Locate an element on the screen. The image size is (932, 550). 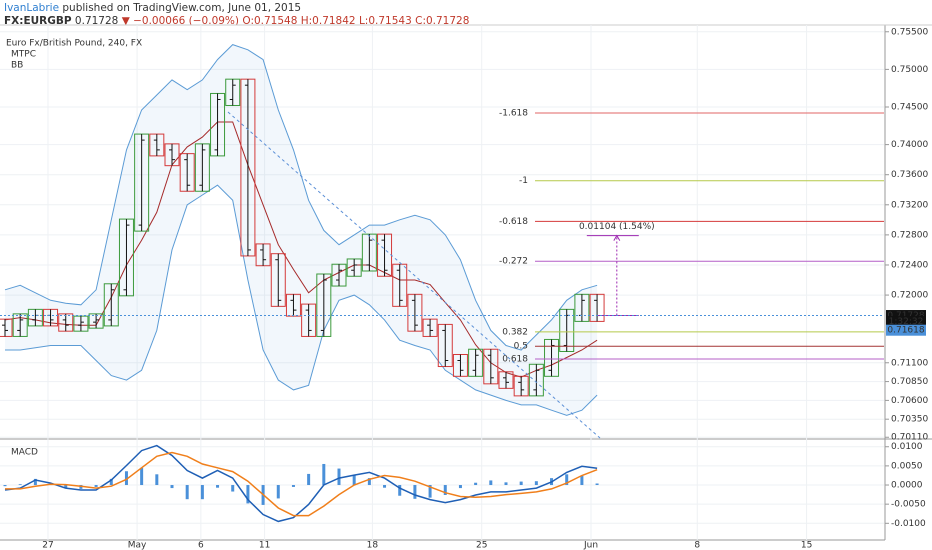
y-tick-label: 0.72000 is located at coordinates (909, 296).